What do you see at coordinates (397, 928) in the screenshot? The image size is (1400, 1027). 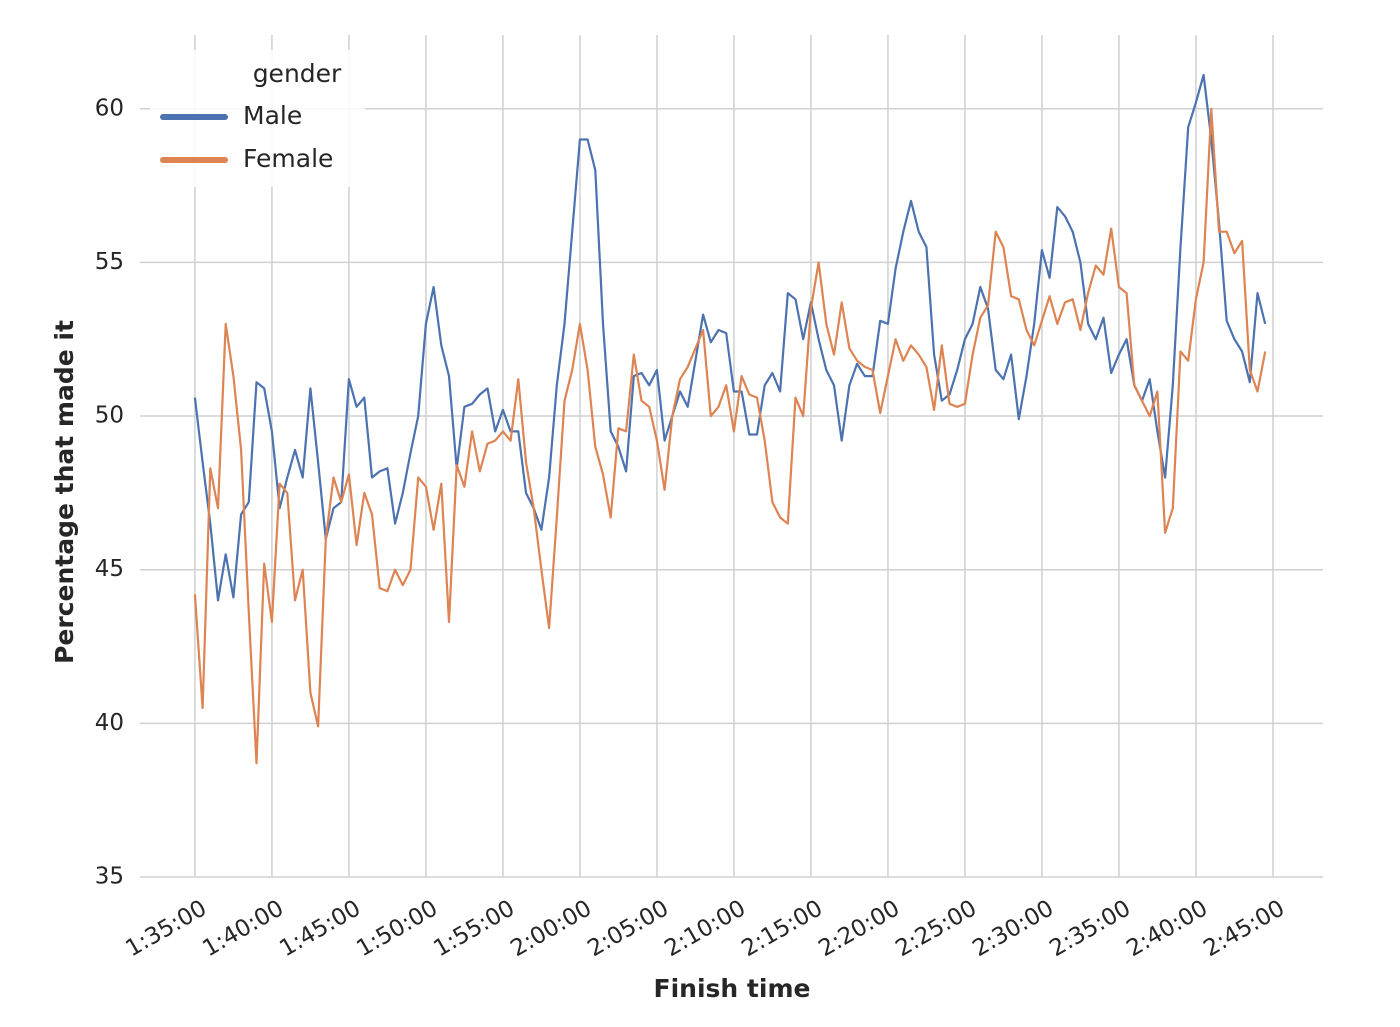 I see `x-tick-label: 1:50:00` at bounding box center [397, 928].